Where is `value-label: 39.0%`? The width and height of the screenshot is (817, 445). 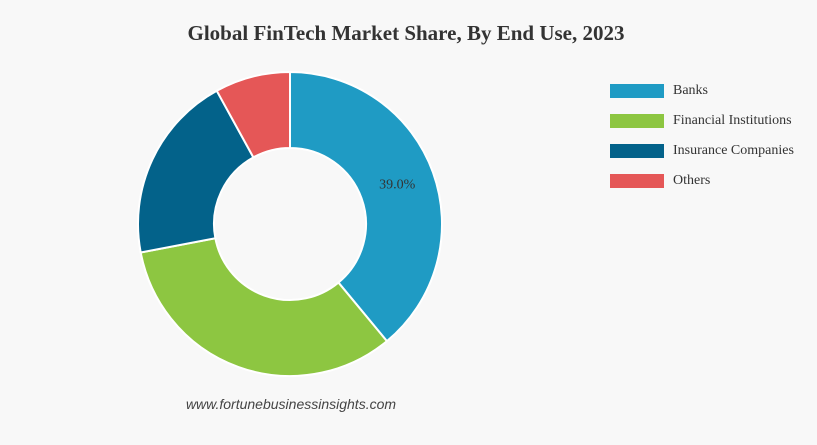
value-label: 39.0% is located at coordinates (397, 185).